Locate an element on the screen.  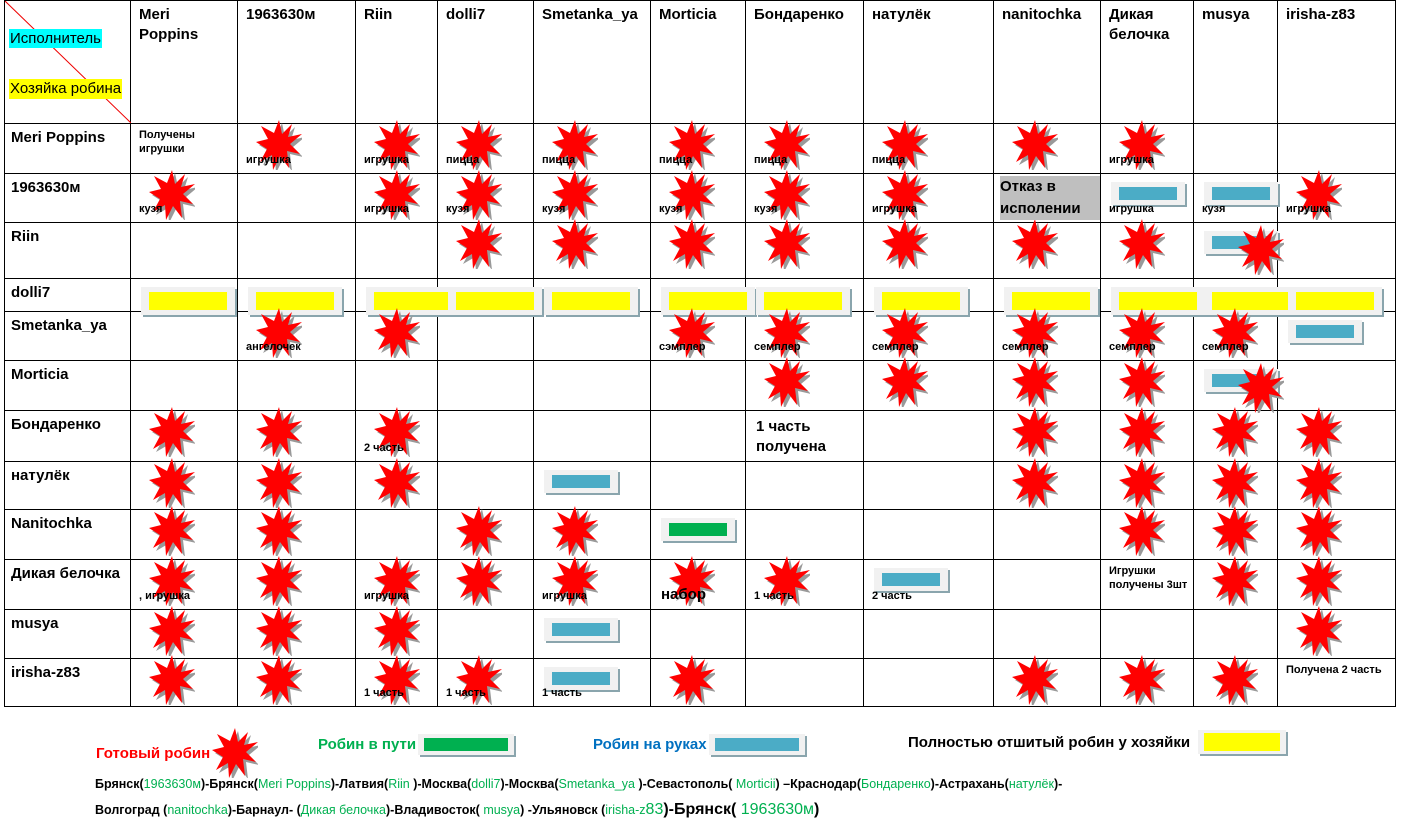
cell-text: Игрушки получены 3шт is located at coordinates (1148, 578).